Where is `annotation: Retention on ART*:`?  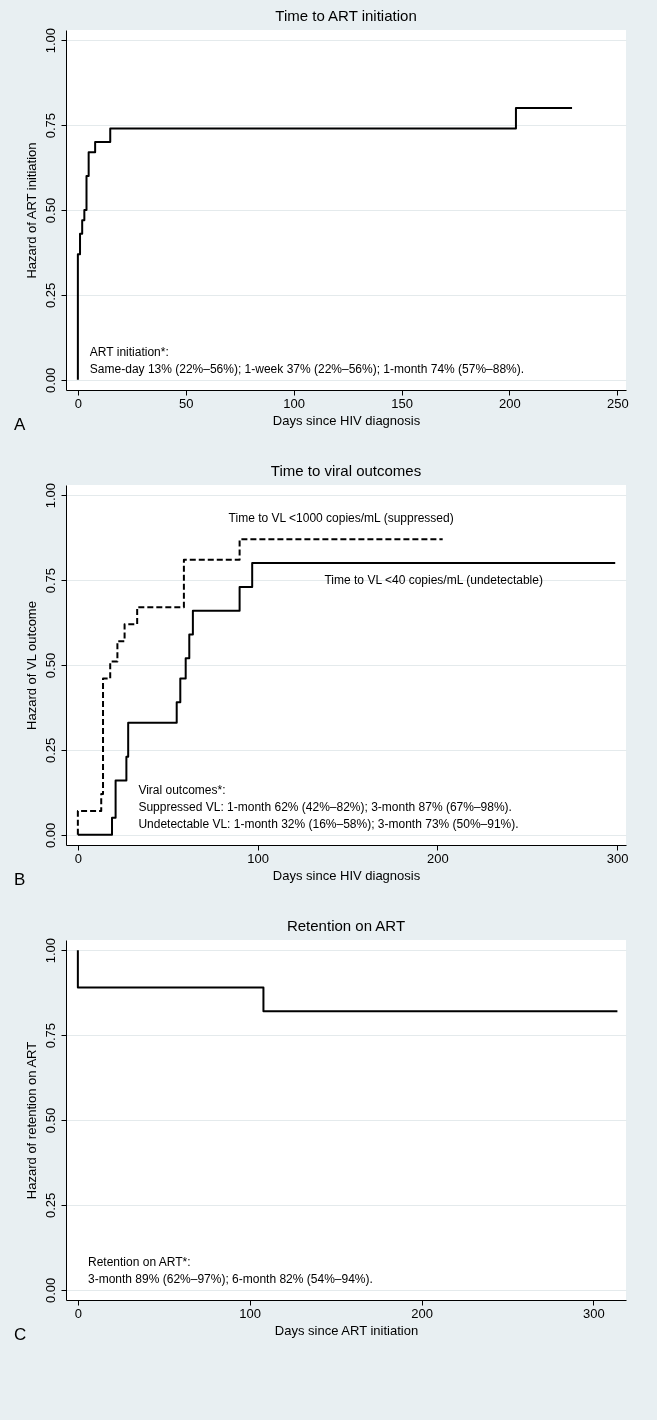
annotation: Retention on ART*: is located at coordinates (139, 1262).